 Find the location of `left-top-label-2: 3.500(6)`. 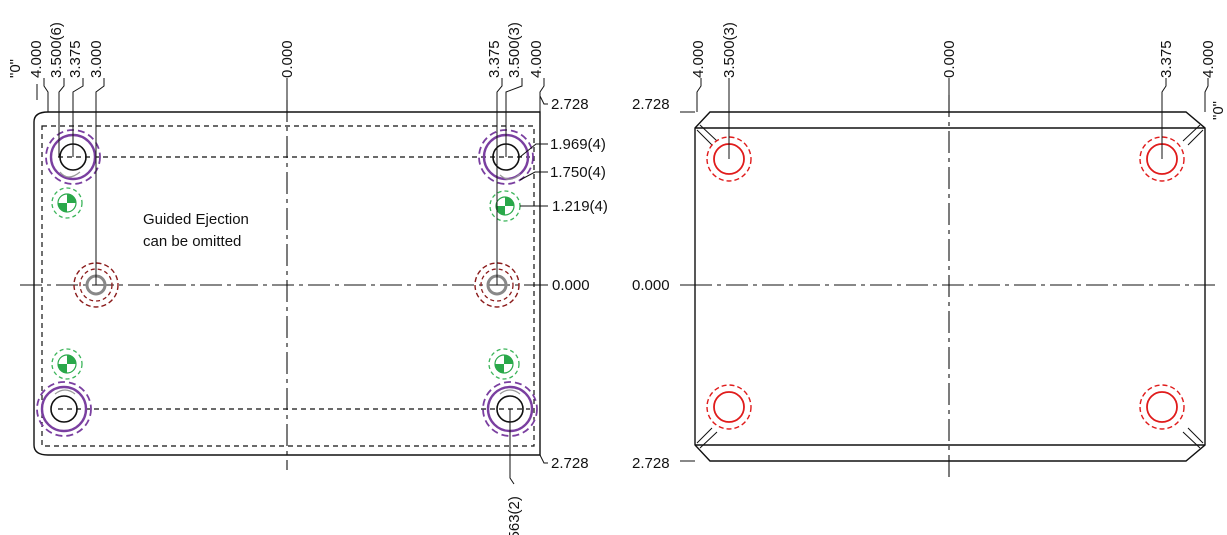

left-top-label-2: 3.500(6) is located at coordinates (56, 50).